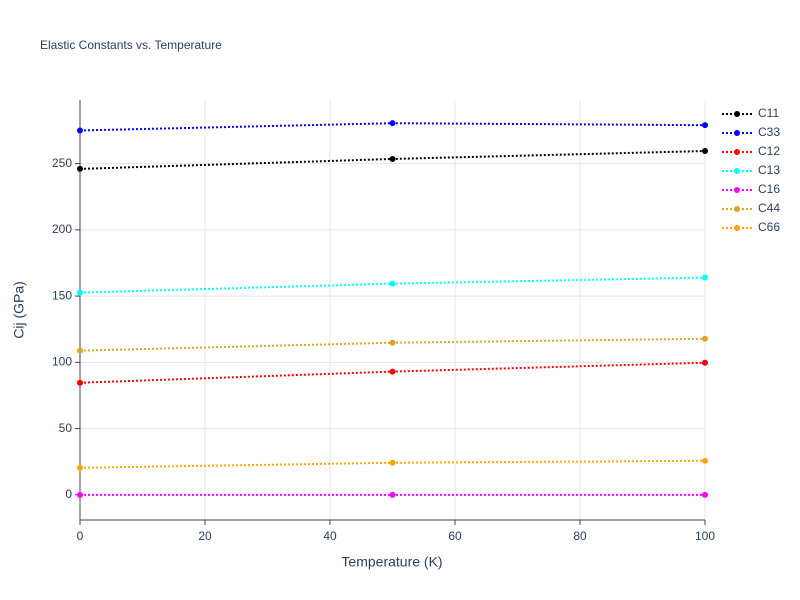  What do you see at coordinates (580, 536) in the screenshot?
I see `x-tick-label: 80` at bounding box center [580, 536].